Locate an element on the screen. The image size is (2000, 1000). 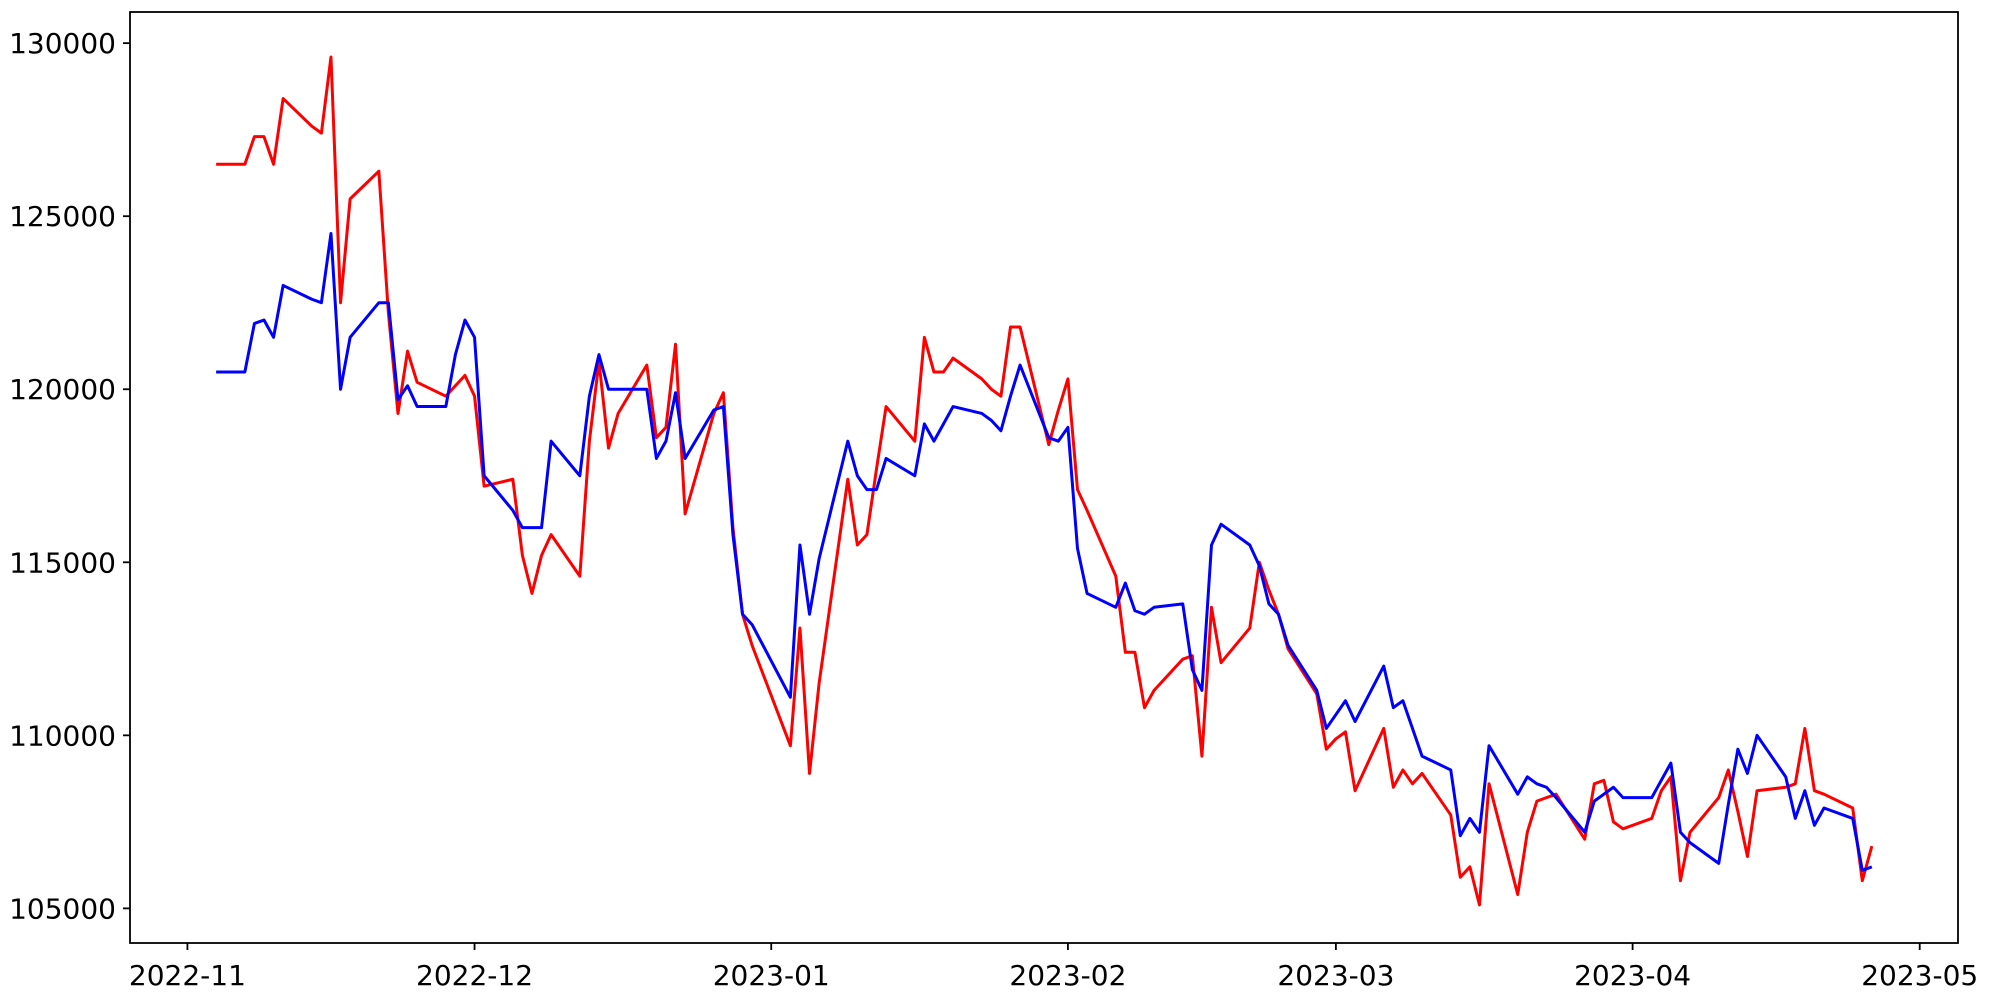
x-tick-label: 2022-12 is located at coordinates (474, 975).